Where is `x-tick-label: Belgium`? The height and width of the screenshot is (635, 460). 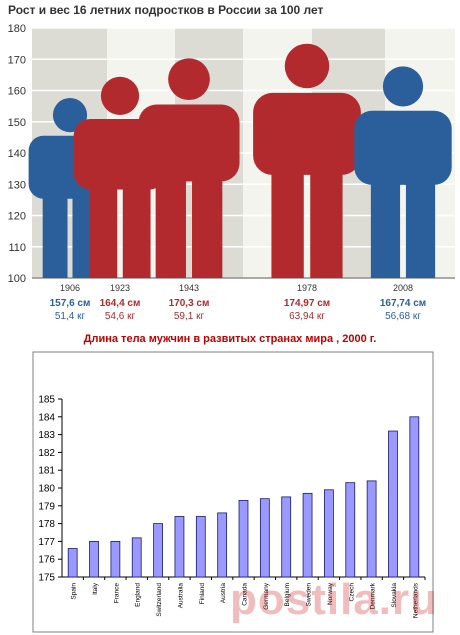 x-tick-label: Belgium is located at coordinates (287, 594).